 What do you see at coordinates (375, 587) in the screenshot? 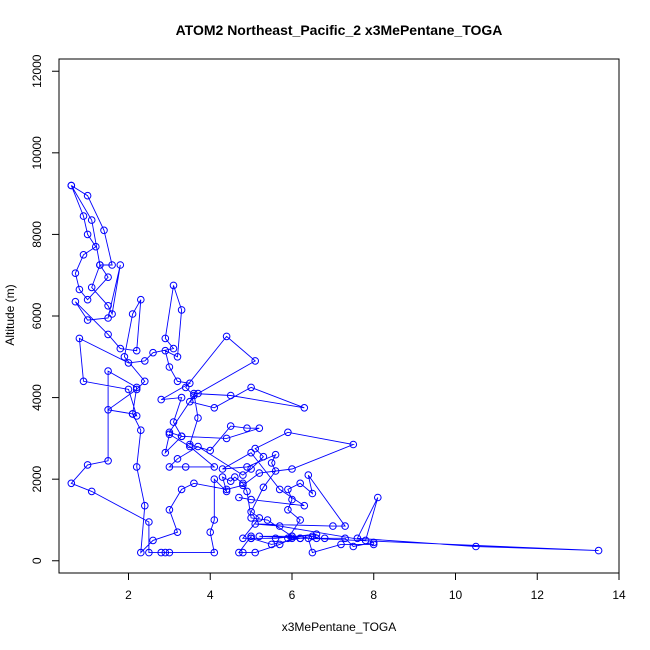
I see `x-axis: 2 4 6 8 10 12 14` at bounding box center [375, 587].